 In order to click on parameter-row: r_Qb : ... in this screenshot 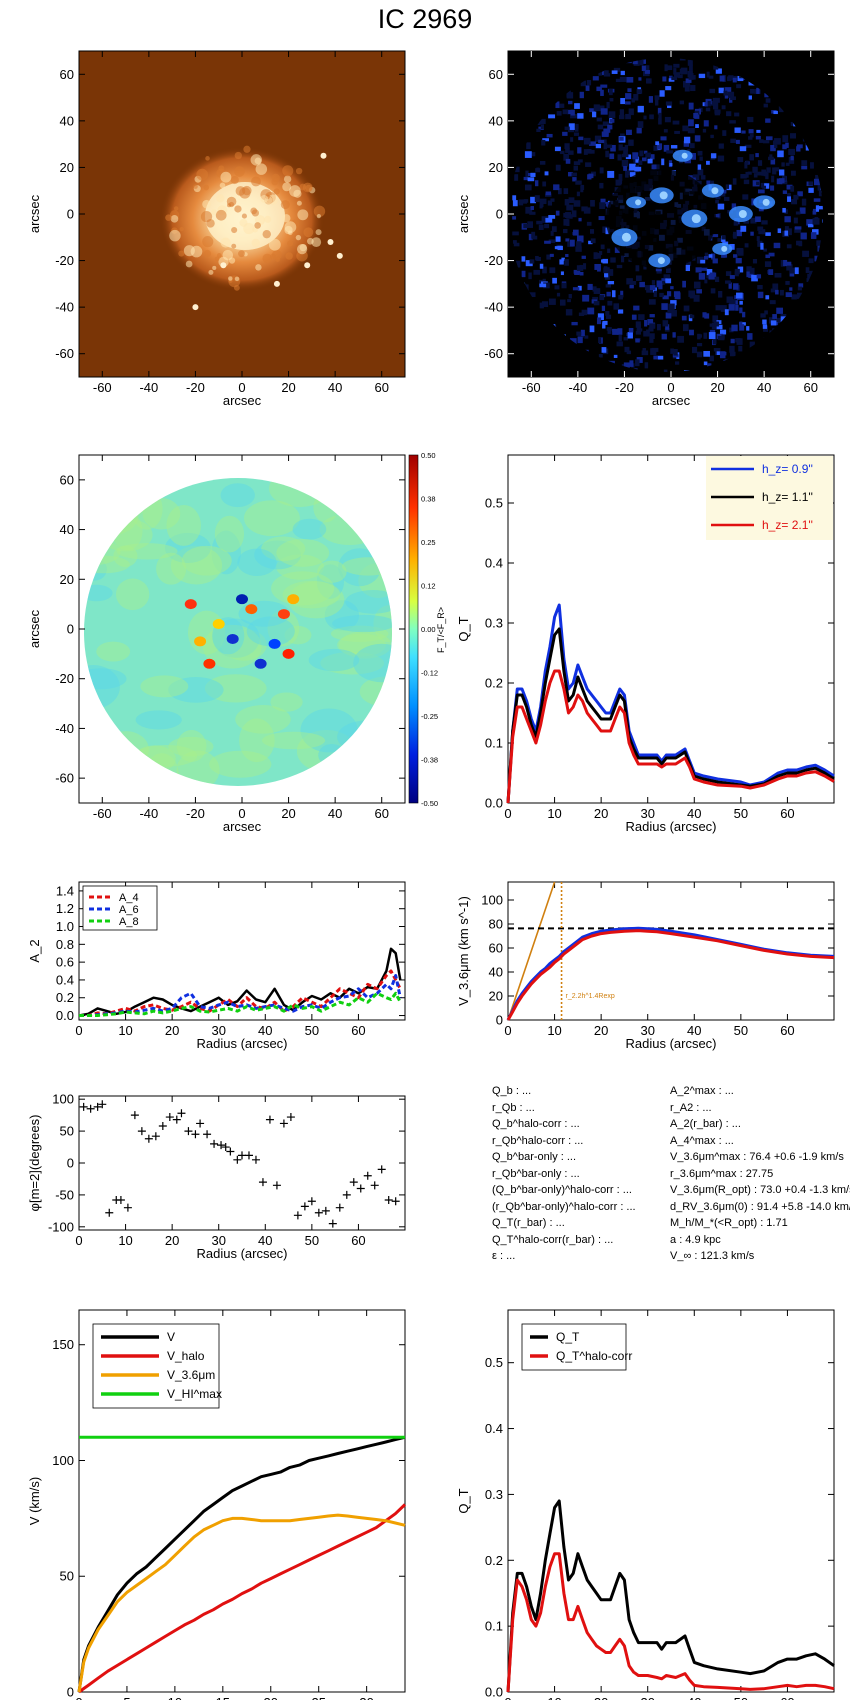, I will do `click(513, 1108)`.